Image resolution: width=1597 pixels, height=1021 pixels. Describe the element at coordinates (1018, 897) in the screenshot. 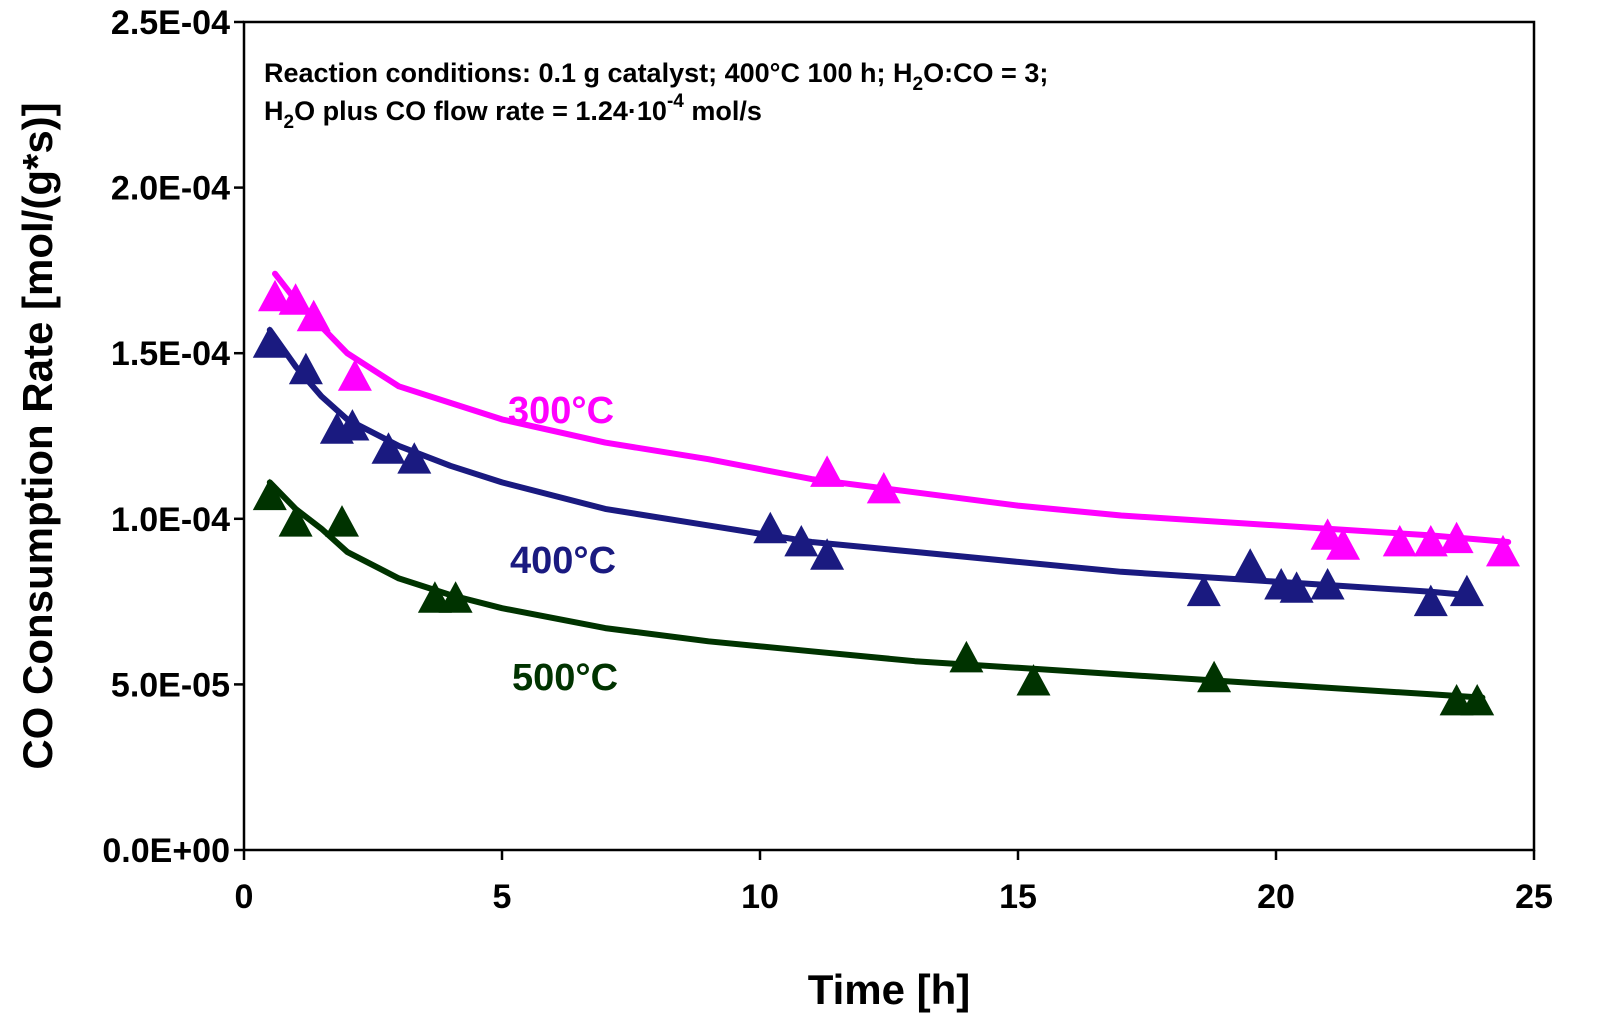

I see `x-tick-label: 15` at that location.